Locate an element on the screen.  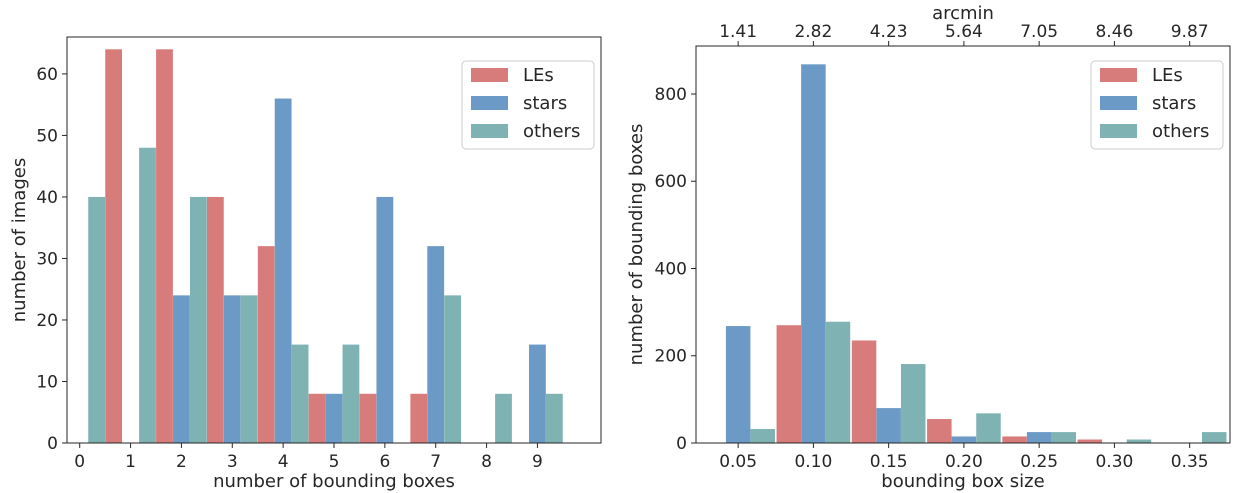
y-tick-label: 10 is located at coordinates (47, 382).